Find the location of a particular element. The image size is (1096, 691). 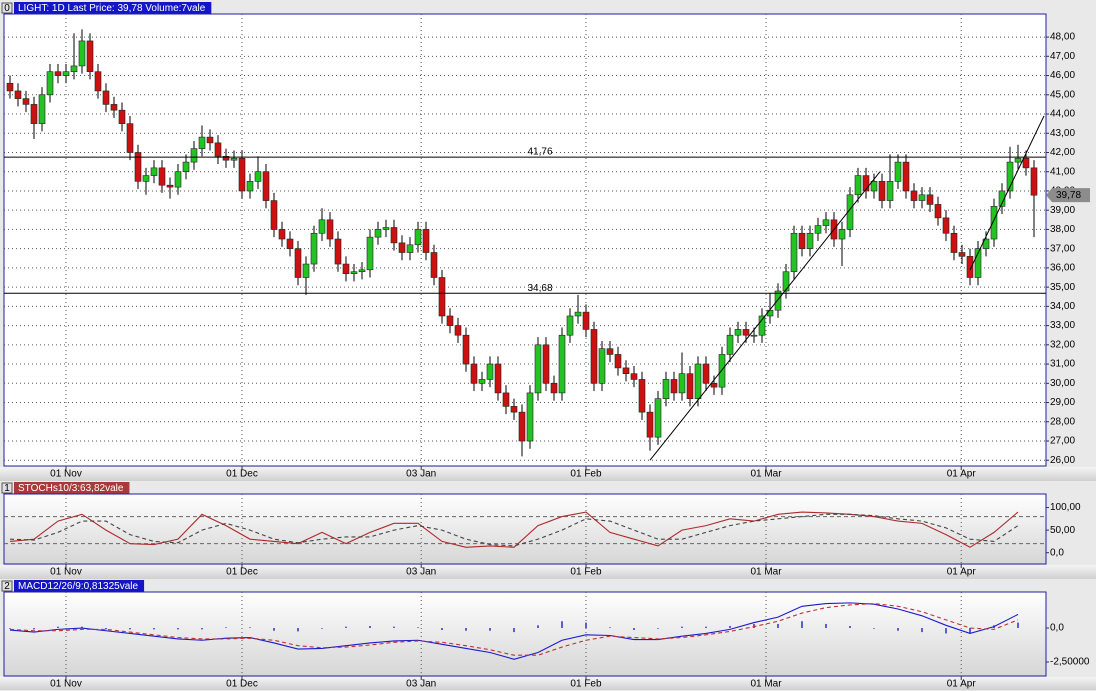

y-tick-label: 37,00 is located at coordinates (1062, 248).